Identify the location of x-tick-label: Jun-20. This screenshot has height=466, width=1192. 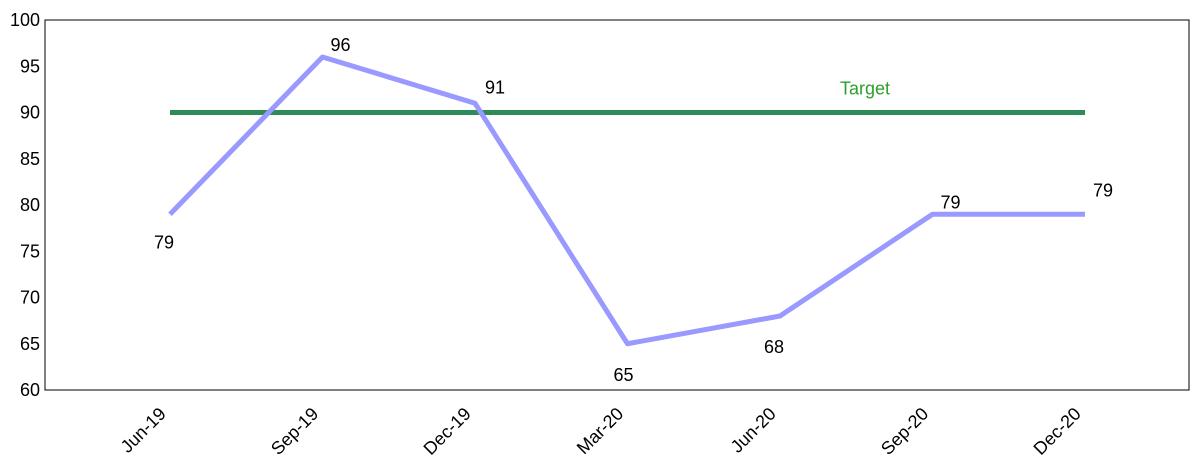
(753, 430).